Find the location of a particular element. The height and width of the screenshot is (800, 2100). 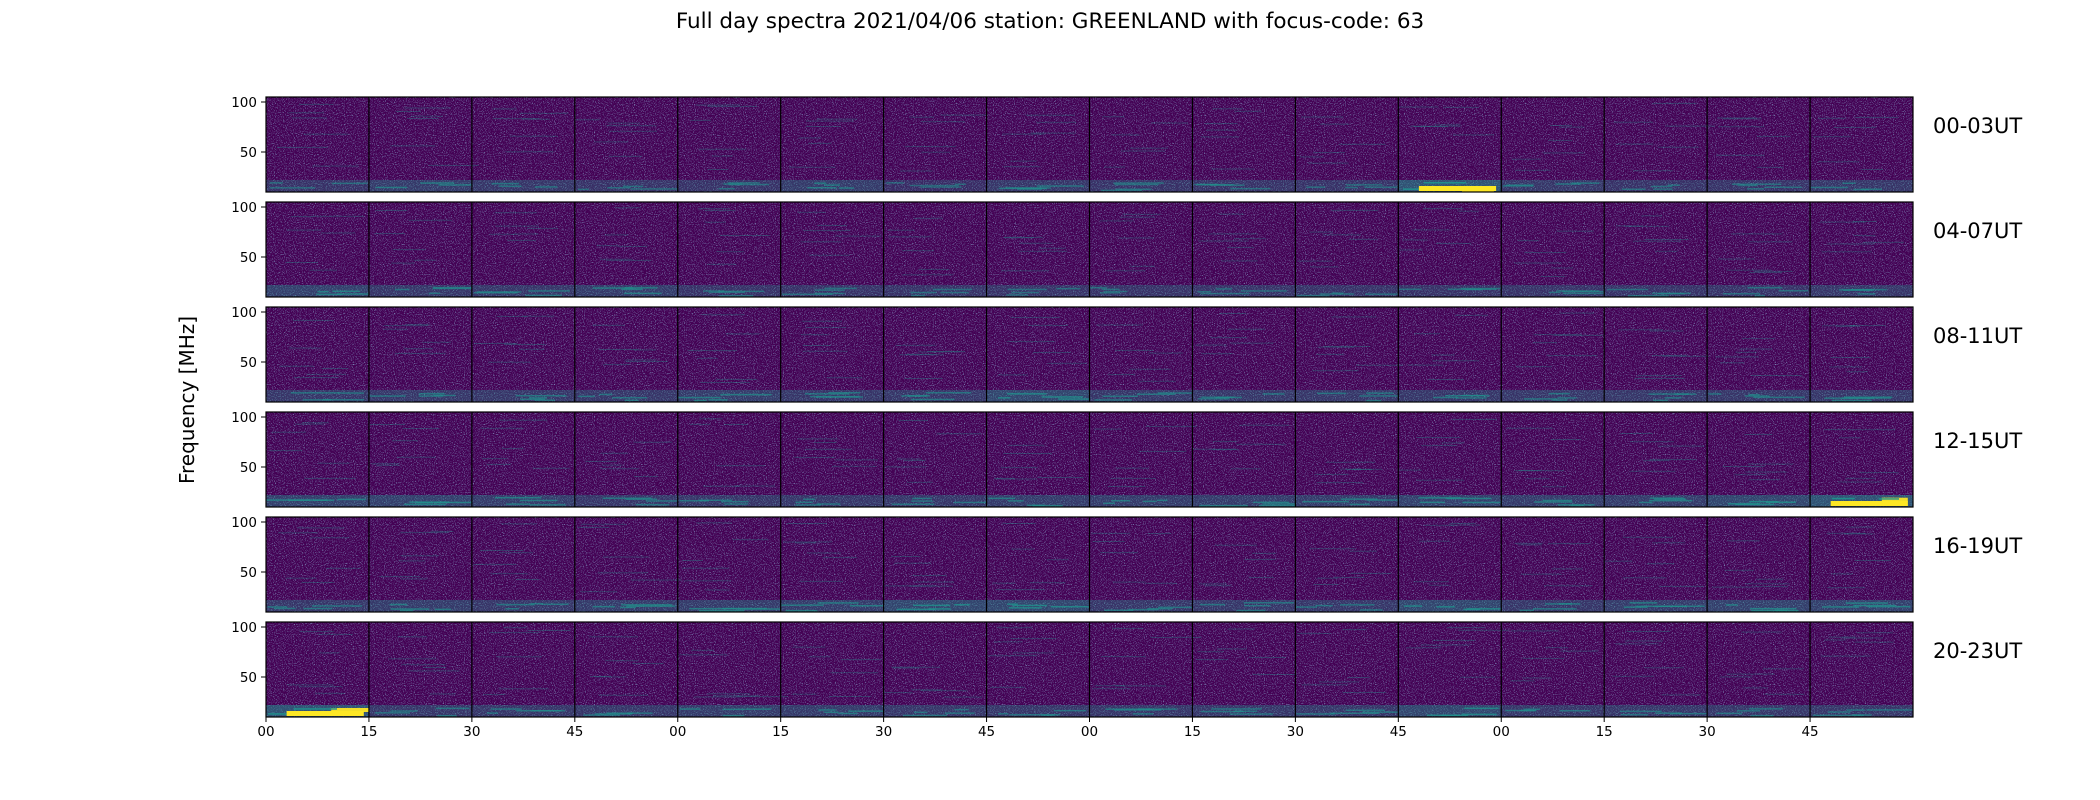

y-tick-label: 50 is located at coordinates (248, 573).